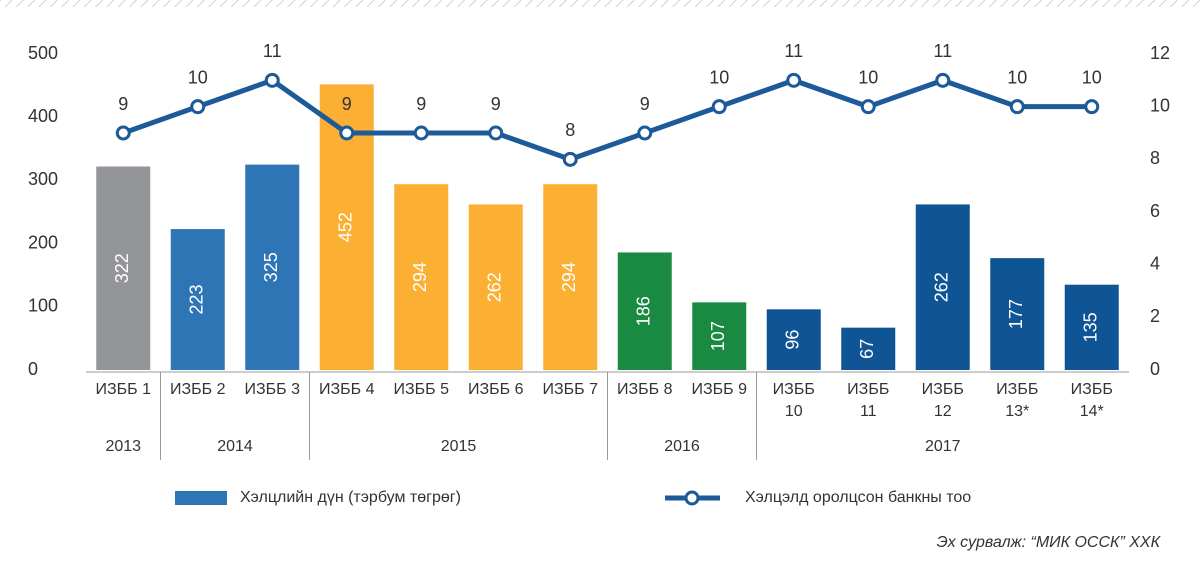 This screenshot has height=569, width=1200. What do you see at coordinates (943, 400) in the screenshot?
I see `x-tick-label: ИЗББ 12` at bounding box center [943, 400].